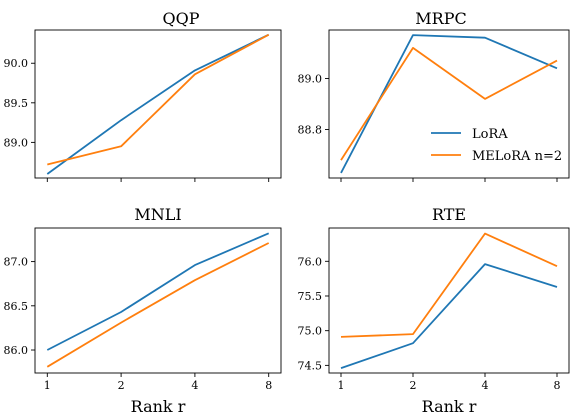 The height and width of the screenshot is (414, 572). I want to click on panel-title: QQP, so click(181, 18).